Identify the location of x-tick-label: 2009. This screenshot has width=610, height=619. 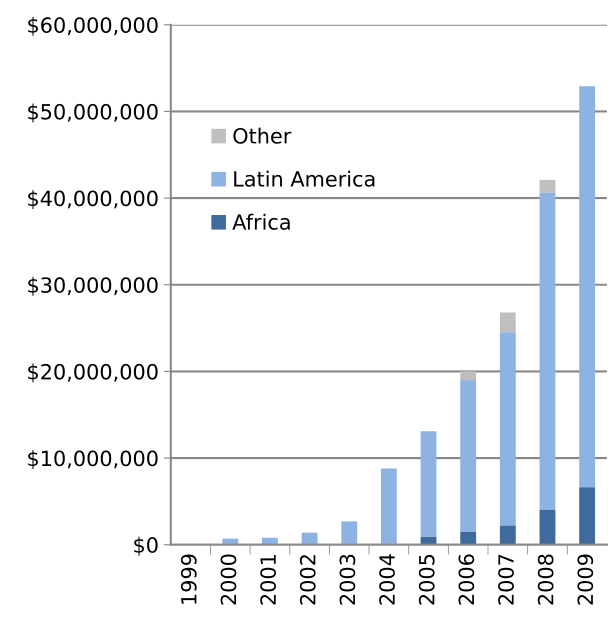
(585, 579).